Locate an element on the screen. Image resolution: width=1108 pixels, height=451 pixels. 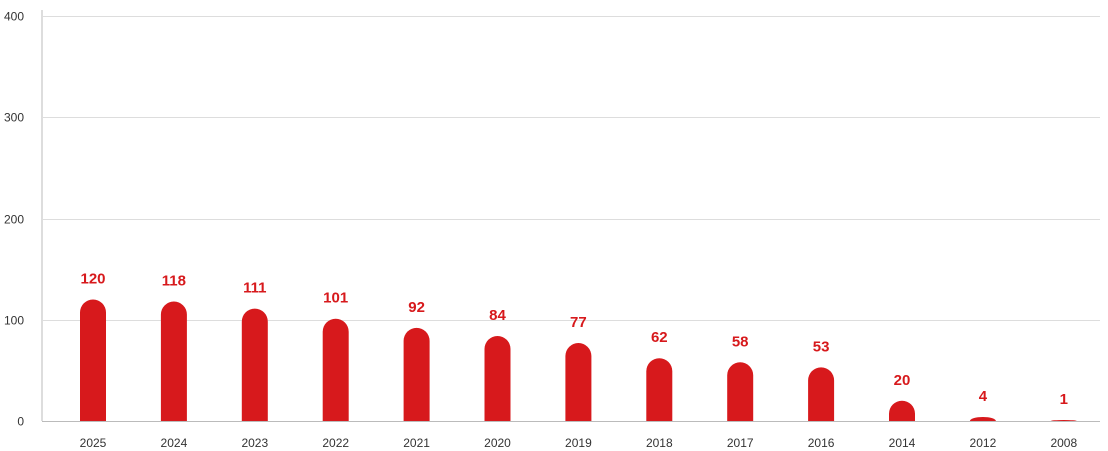
x-tick-label-2021: 2021 is located at coordinates (416, 443).